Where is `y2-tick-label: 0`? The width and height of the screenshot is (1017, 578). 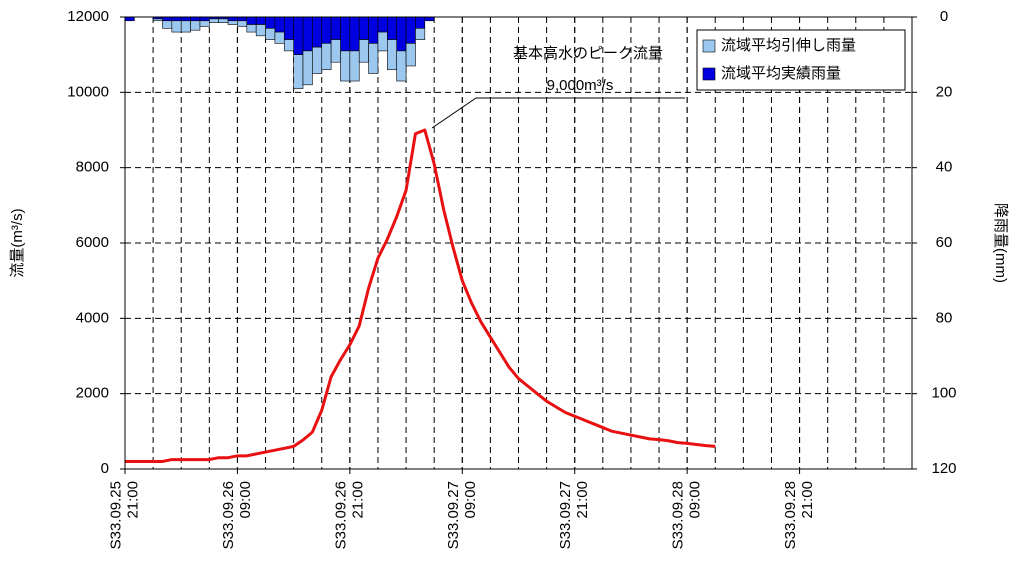
y2-tick-label: 0 is located at coordinates (944, 16).